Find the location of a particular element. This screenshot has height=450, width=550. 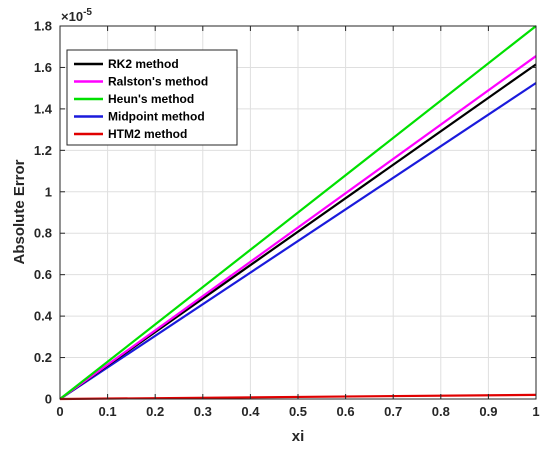

x-tick-label: 0.2 is located at coordinates (155, 411).